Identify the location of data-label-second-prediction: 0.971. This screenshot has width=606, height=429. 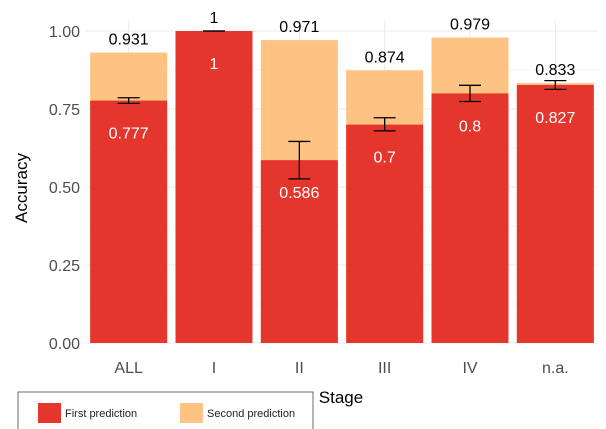
(299, 27).